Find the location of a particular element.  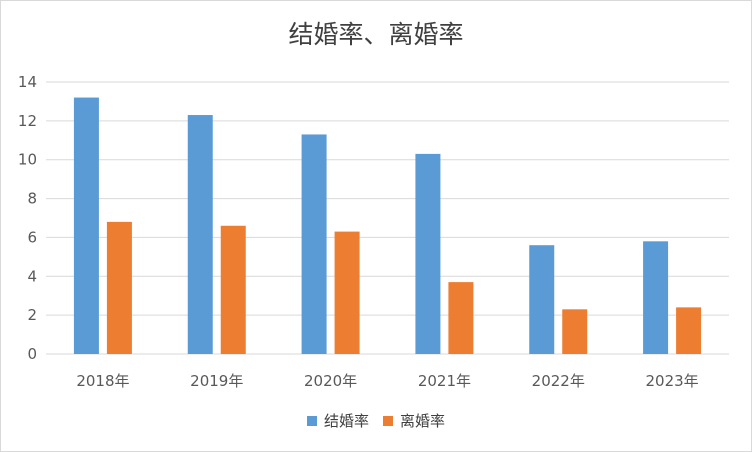

x-tick-label-1: 2019年 is located at coordinates (216, 381).